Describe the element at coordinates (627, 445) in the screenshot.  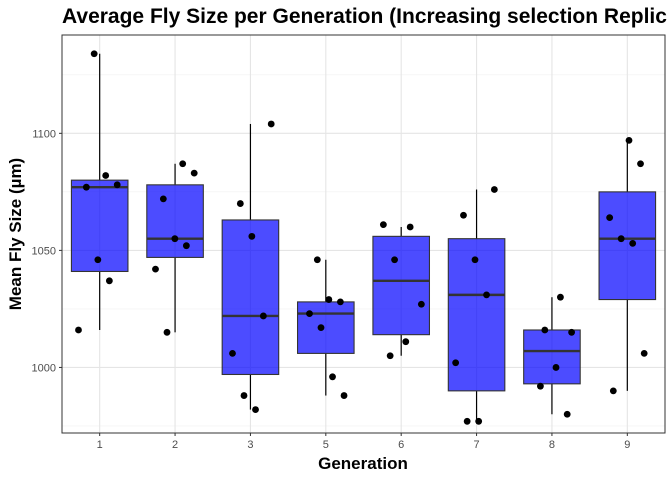
I see `x-tick-label: 9` at that location.